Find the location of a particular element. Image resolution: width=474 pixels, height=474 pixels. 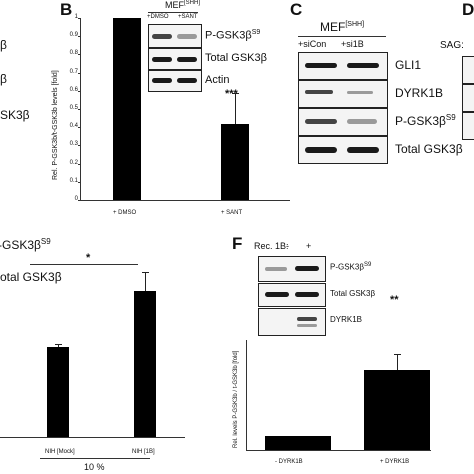

panel-f-label-dyrk1b: DYRK1B is located at coordinates (346, 319).